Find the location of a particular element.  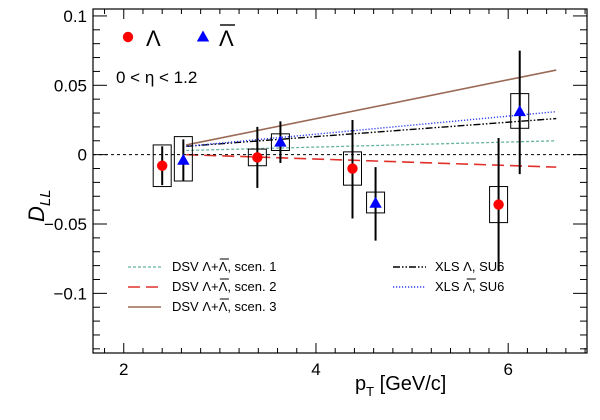

y-axis-label: DLL is located at coordinates (39, 205).